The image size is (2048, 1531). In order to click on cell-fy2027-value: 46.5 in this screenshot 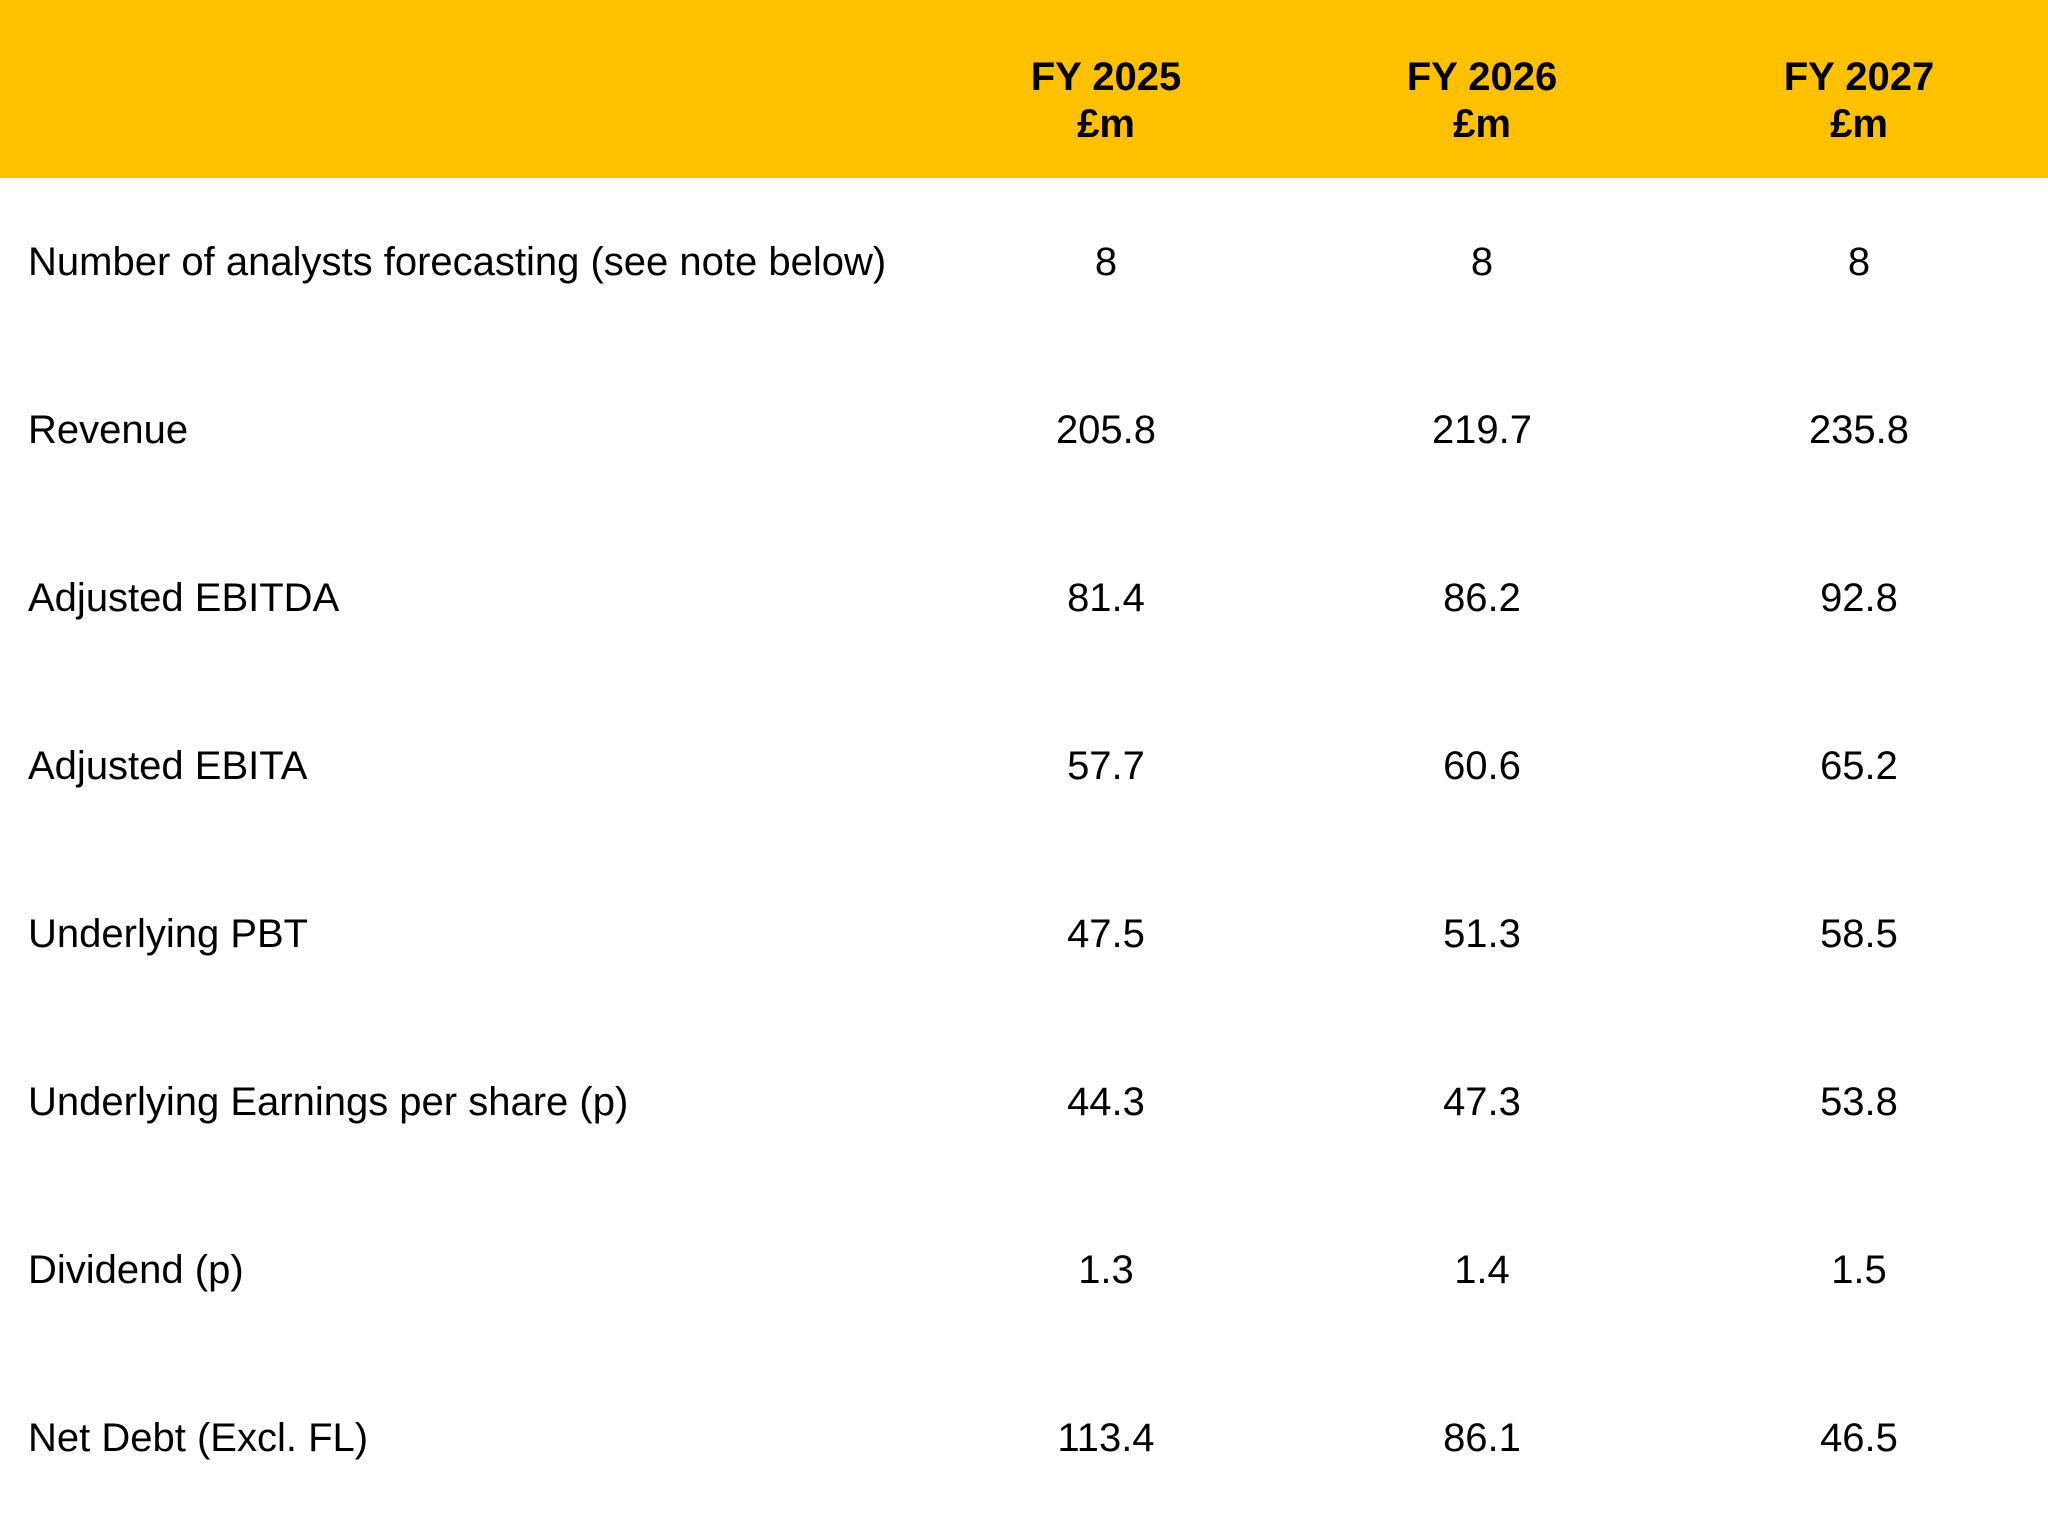, I will do `click(1859, 1437)`.